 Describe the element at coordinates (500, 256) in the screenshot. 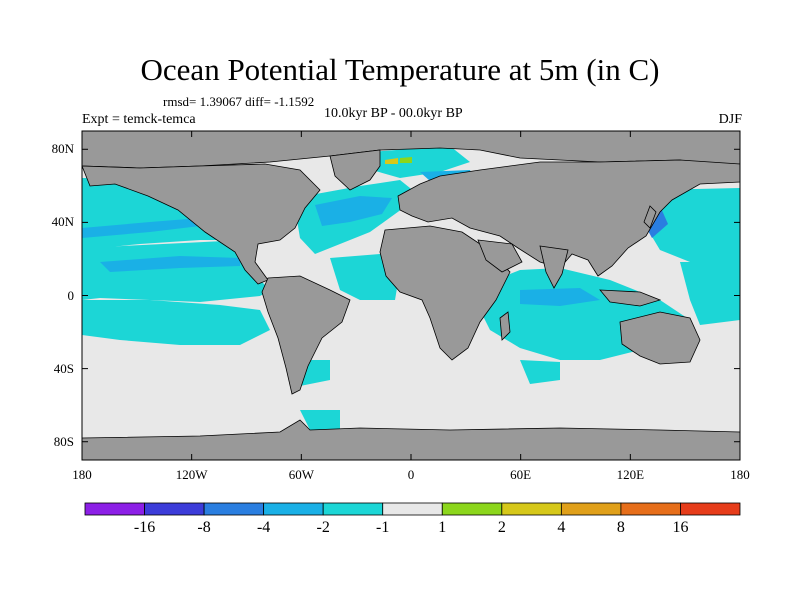

I see `land-arabia` at that location.